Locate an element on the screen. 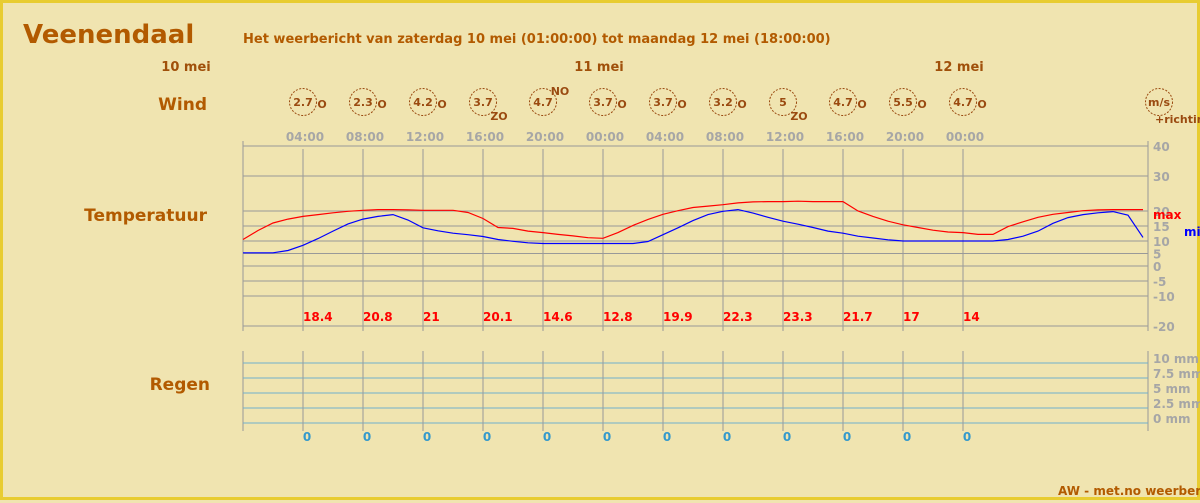 The image size is (1200, 503). wind-item: 3.7ZO is located at coordinates (489, 106).